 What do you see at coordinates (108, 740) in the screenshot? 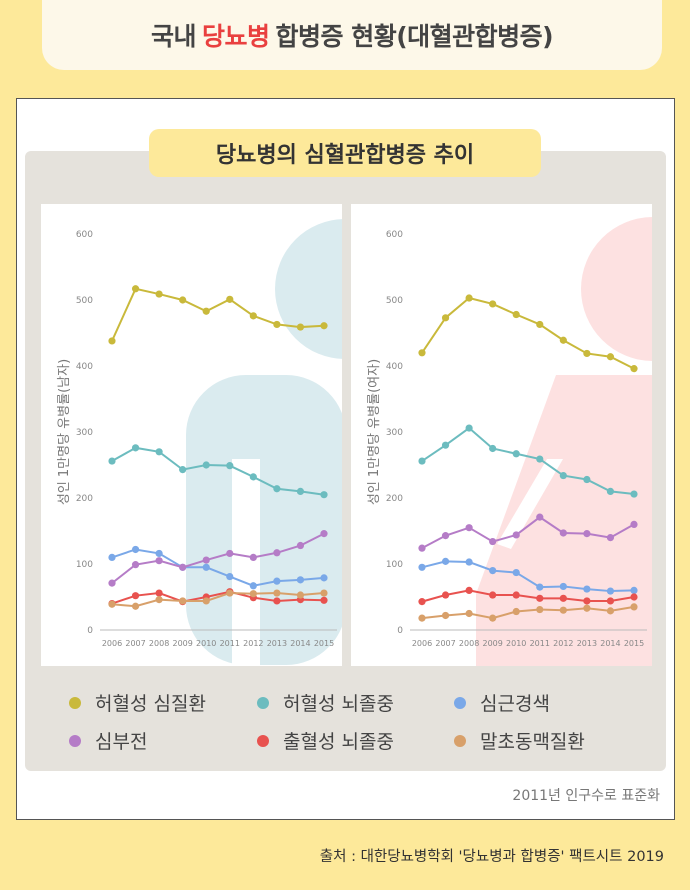
I see `legend-item: 심부전` at bounding box center [108, 740].